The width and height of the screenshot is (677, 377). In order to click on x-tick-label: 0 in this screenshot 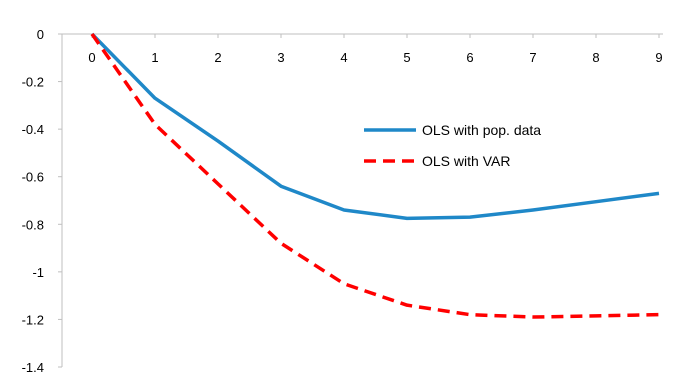, I will do `click(91, 57)`.